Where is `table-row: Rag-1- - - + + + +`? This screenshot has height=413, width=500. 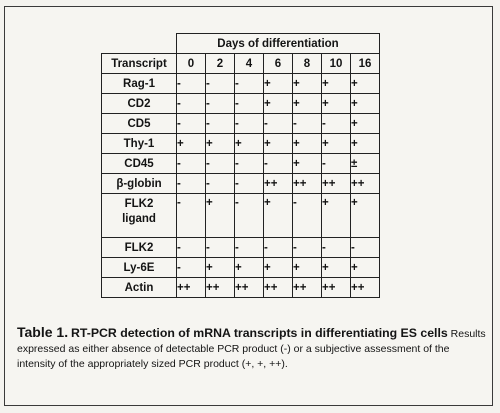 table-row: Rag-1- - - + + + + is located at coordinates (240, 83).